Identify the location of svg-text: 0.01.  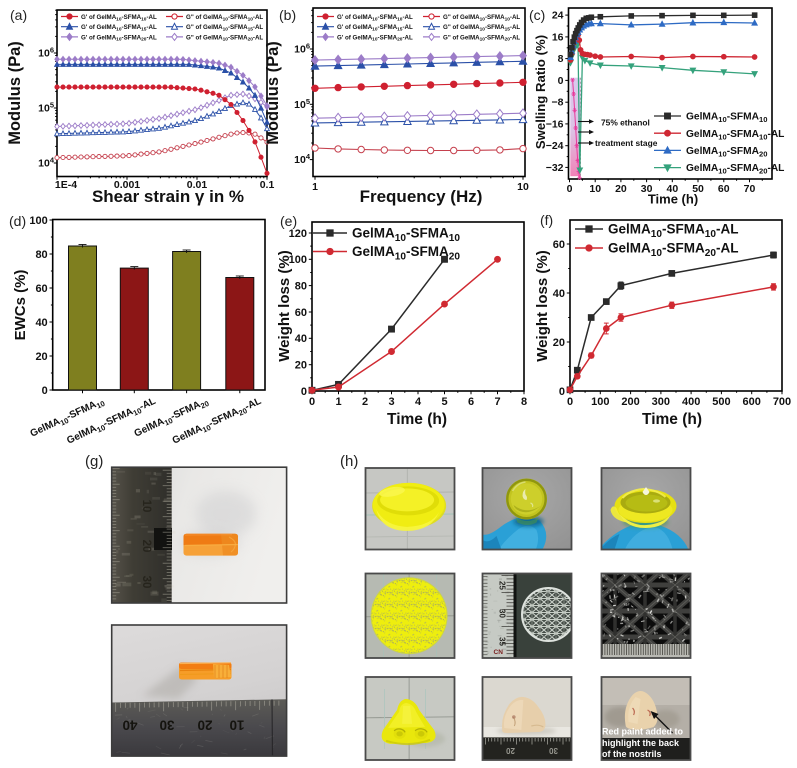
(197, 185).